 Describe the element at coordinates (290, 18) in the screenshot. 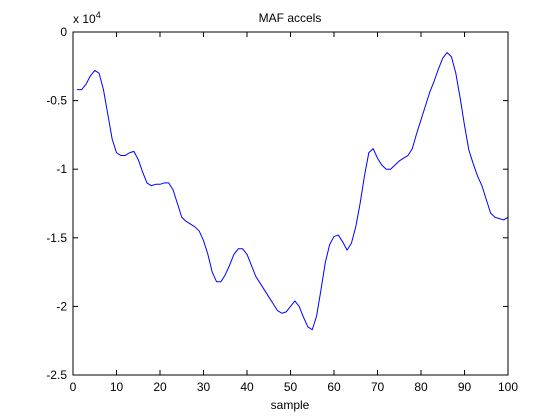

I see `chart-title: MAF accels` at that location.